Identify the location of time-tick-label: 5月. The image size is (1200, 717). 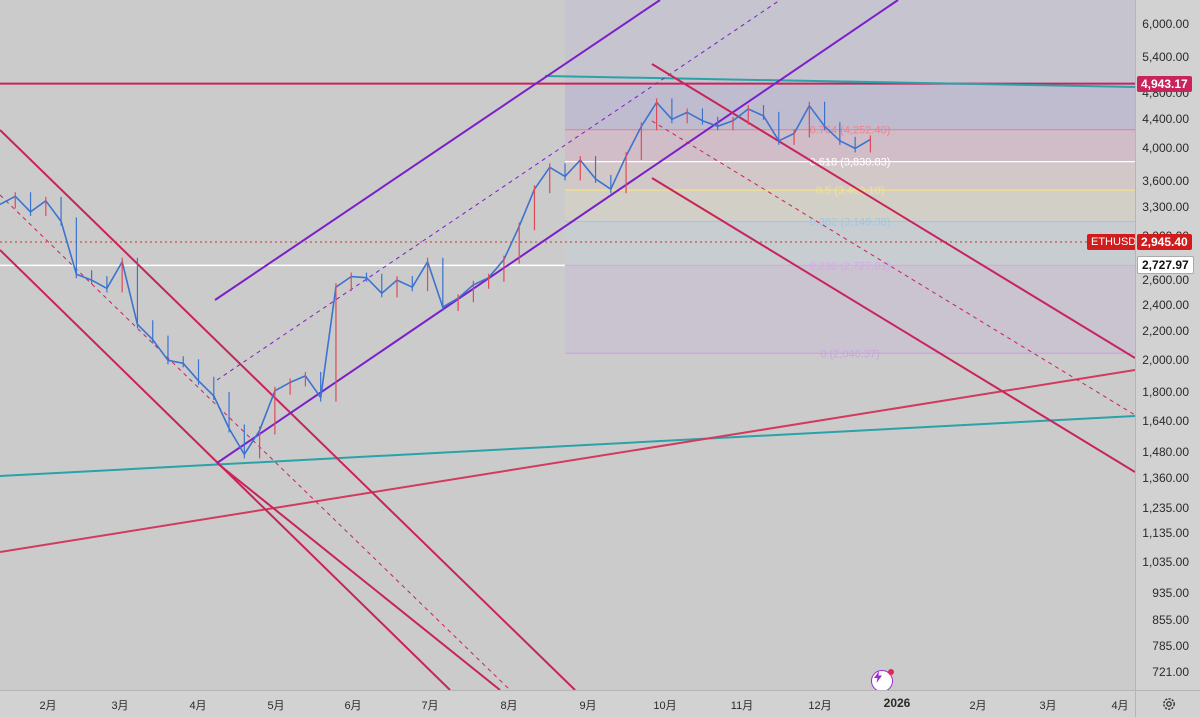
(276, 706).